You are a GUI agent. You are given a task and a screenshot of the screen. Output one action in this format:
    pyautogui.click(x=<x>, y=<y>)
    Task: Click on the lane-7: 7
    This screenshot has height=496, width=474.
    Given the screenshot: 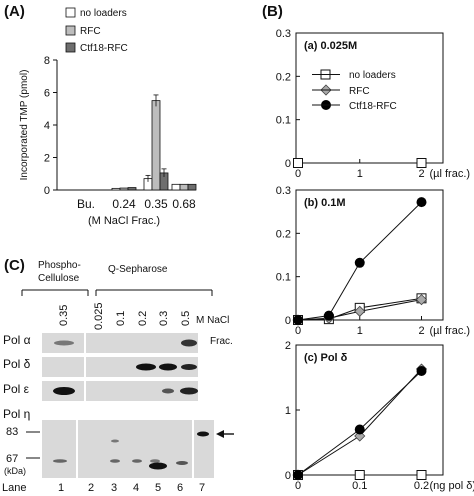 What is the action you would take?
    pyautogui.click(x=202, y=488)
    